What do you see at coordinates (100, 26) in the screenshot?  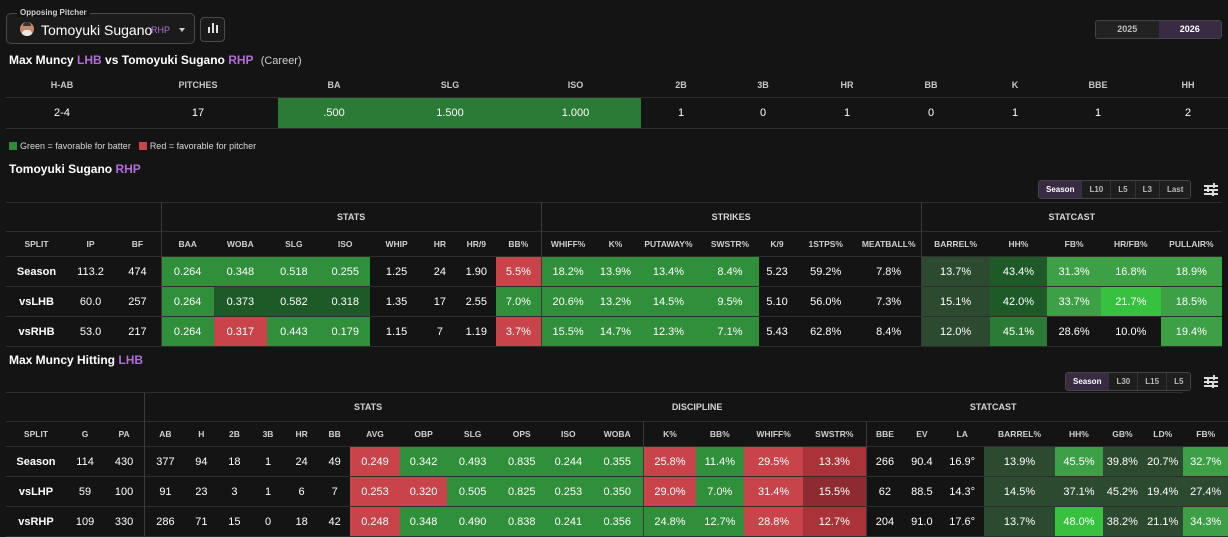 I see `pitcher-selector: Opposing Pitcher Tomoyuki Sugano RHP` at bounding box center [100, 26].